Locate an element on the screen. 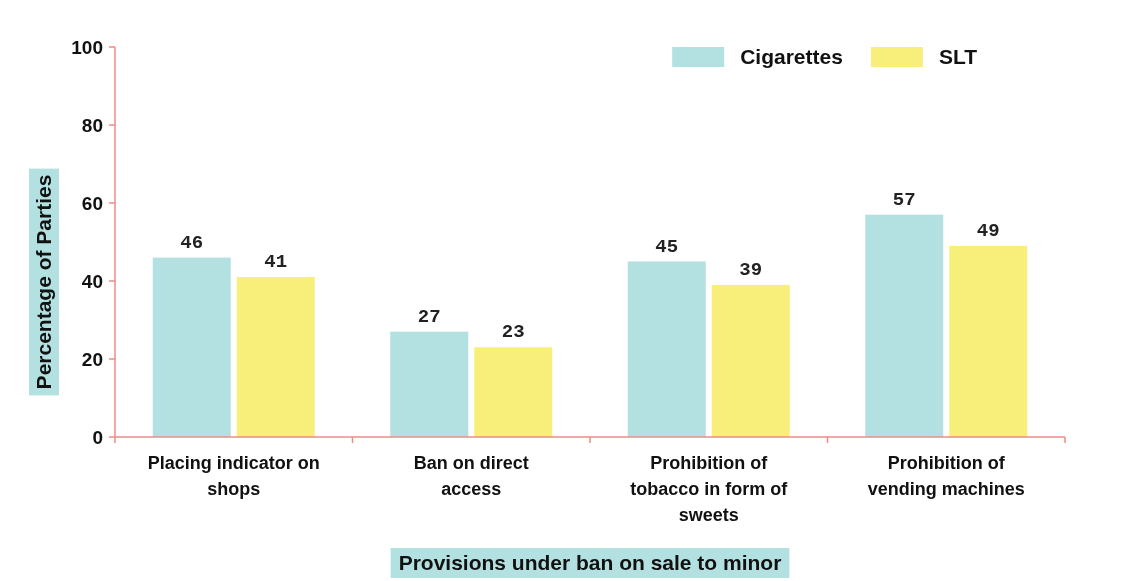 This screenshot has height=581, width=1125. data-label: 27 is located at coordinates (429, 316).